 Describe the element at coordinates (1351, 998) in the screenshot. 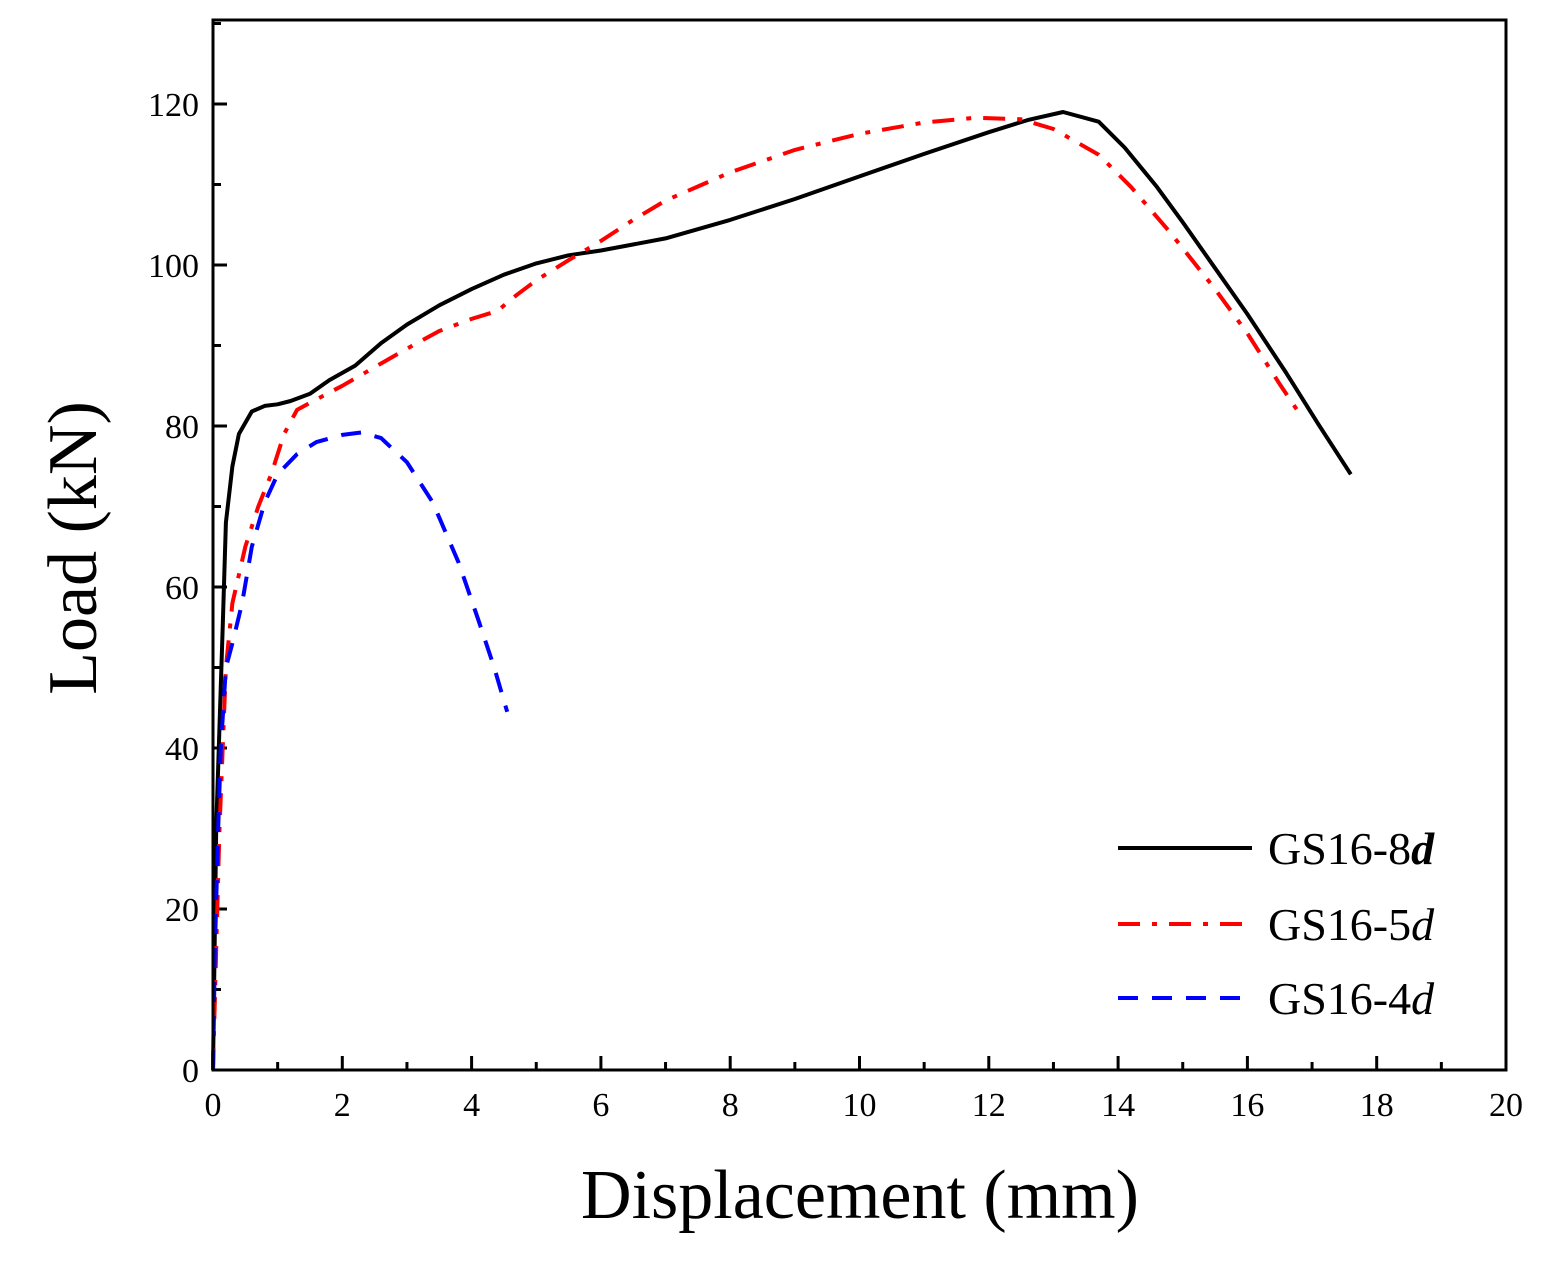

I see `legend-label: GS16-4d` at that location.